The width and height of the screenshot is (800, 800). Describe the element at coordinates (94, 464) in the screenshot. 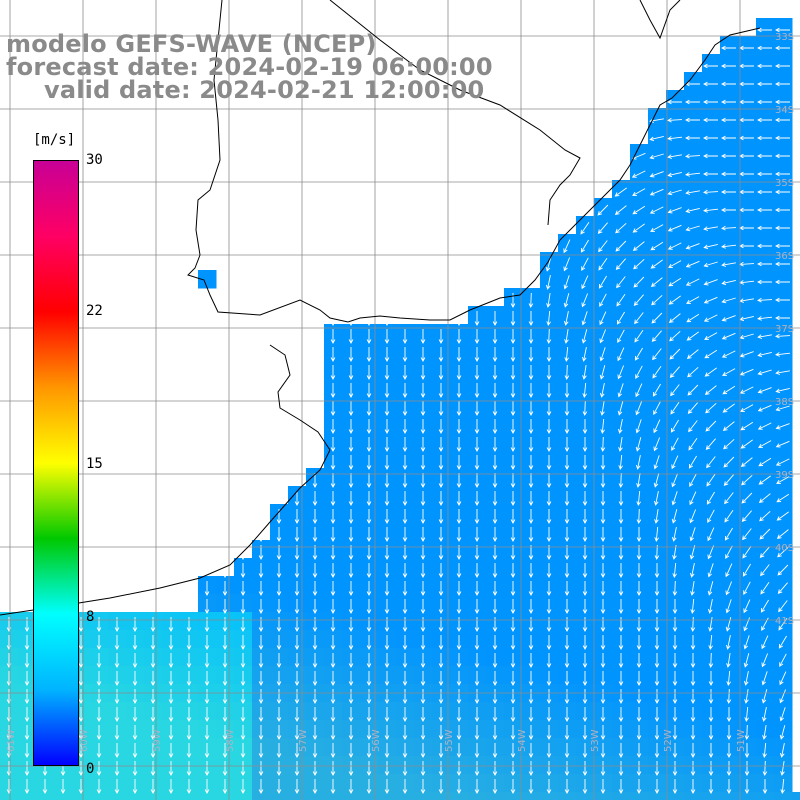

I see `colorbar-tick-15: 15` at that location.